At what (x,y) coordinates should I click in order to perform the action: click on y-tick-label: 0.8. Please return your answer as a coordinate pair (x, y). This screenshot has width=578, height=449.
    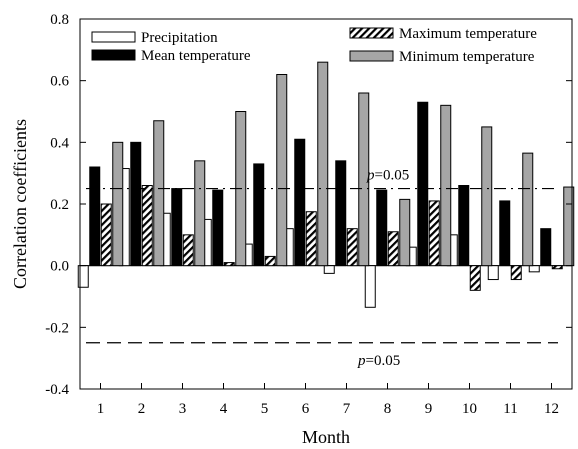
    Looking at the image, I should click on (59, 20).